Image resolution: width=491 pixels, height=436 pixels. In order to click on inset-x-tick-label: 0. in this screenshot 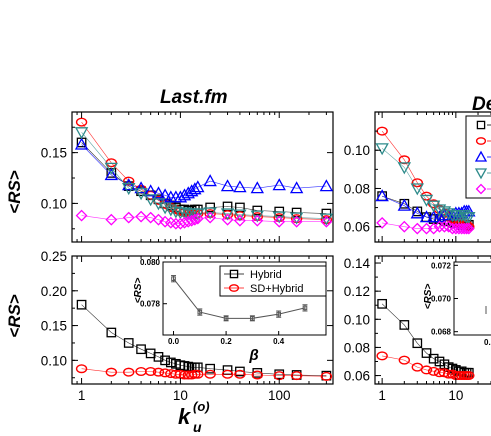, I will do `click(487, 342)`.